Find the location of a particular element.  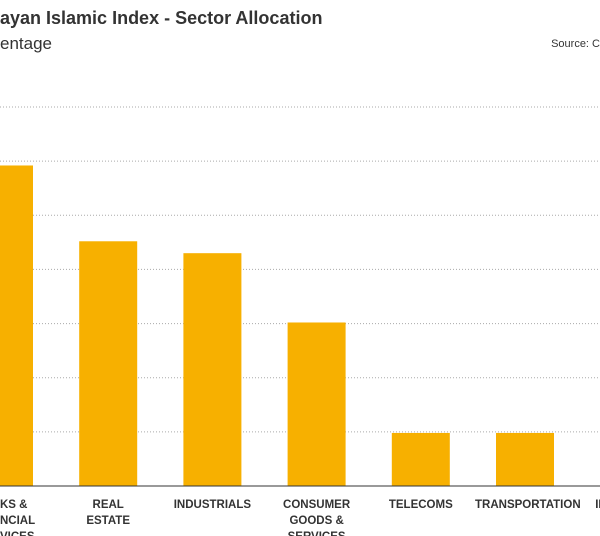

x-tick-label: TELECOMS is located at coordinates (420, 505).